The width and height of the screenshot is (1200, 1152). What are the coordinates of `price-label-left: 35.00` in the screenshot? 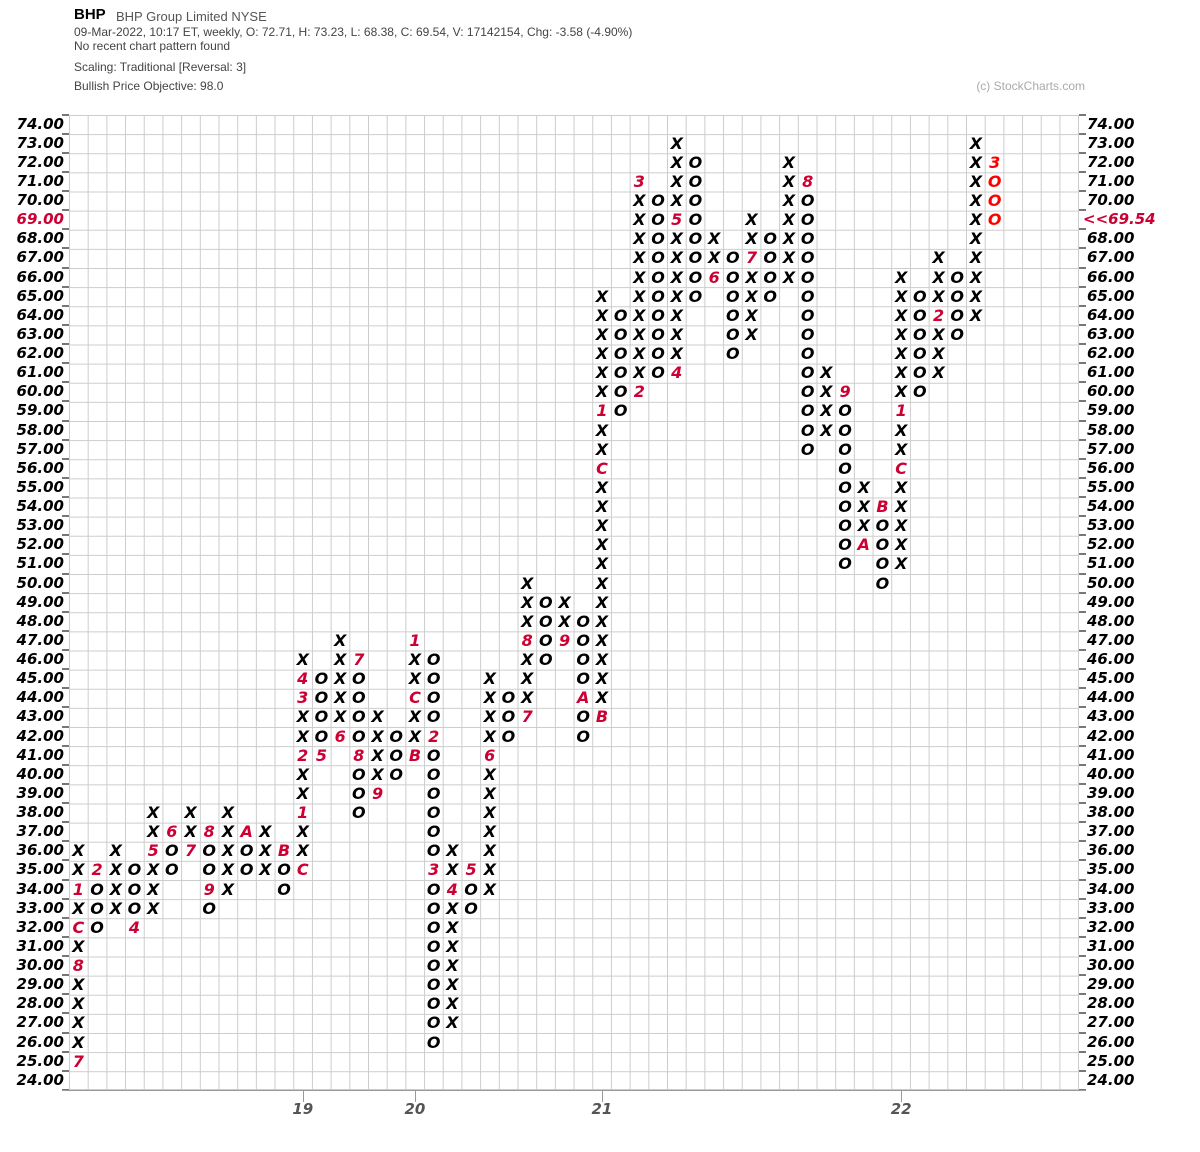 It's located at (40, 869).